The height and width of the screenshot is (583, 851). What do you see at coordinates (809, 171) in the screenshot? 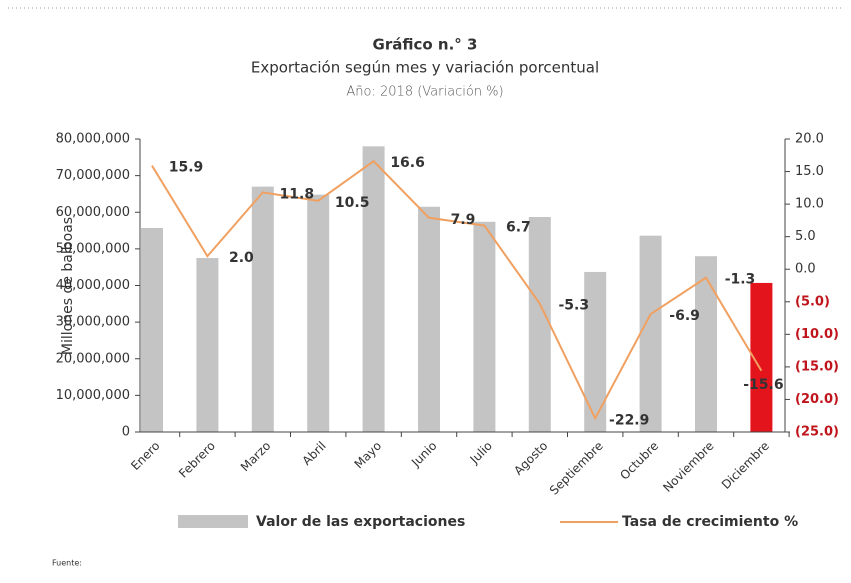
I see `y2-tick-label: 15.0` at bounding box center [809, 171].